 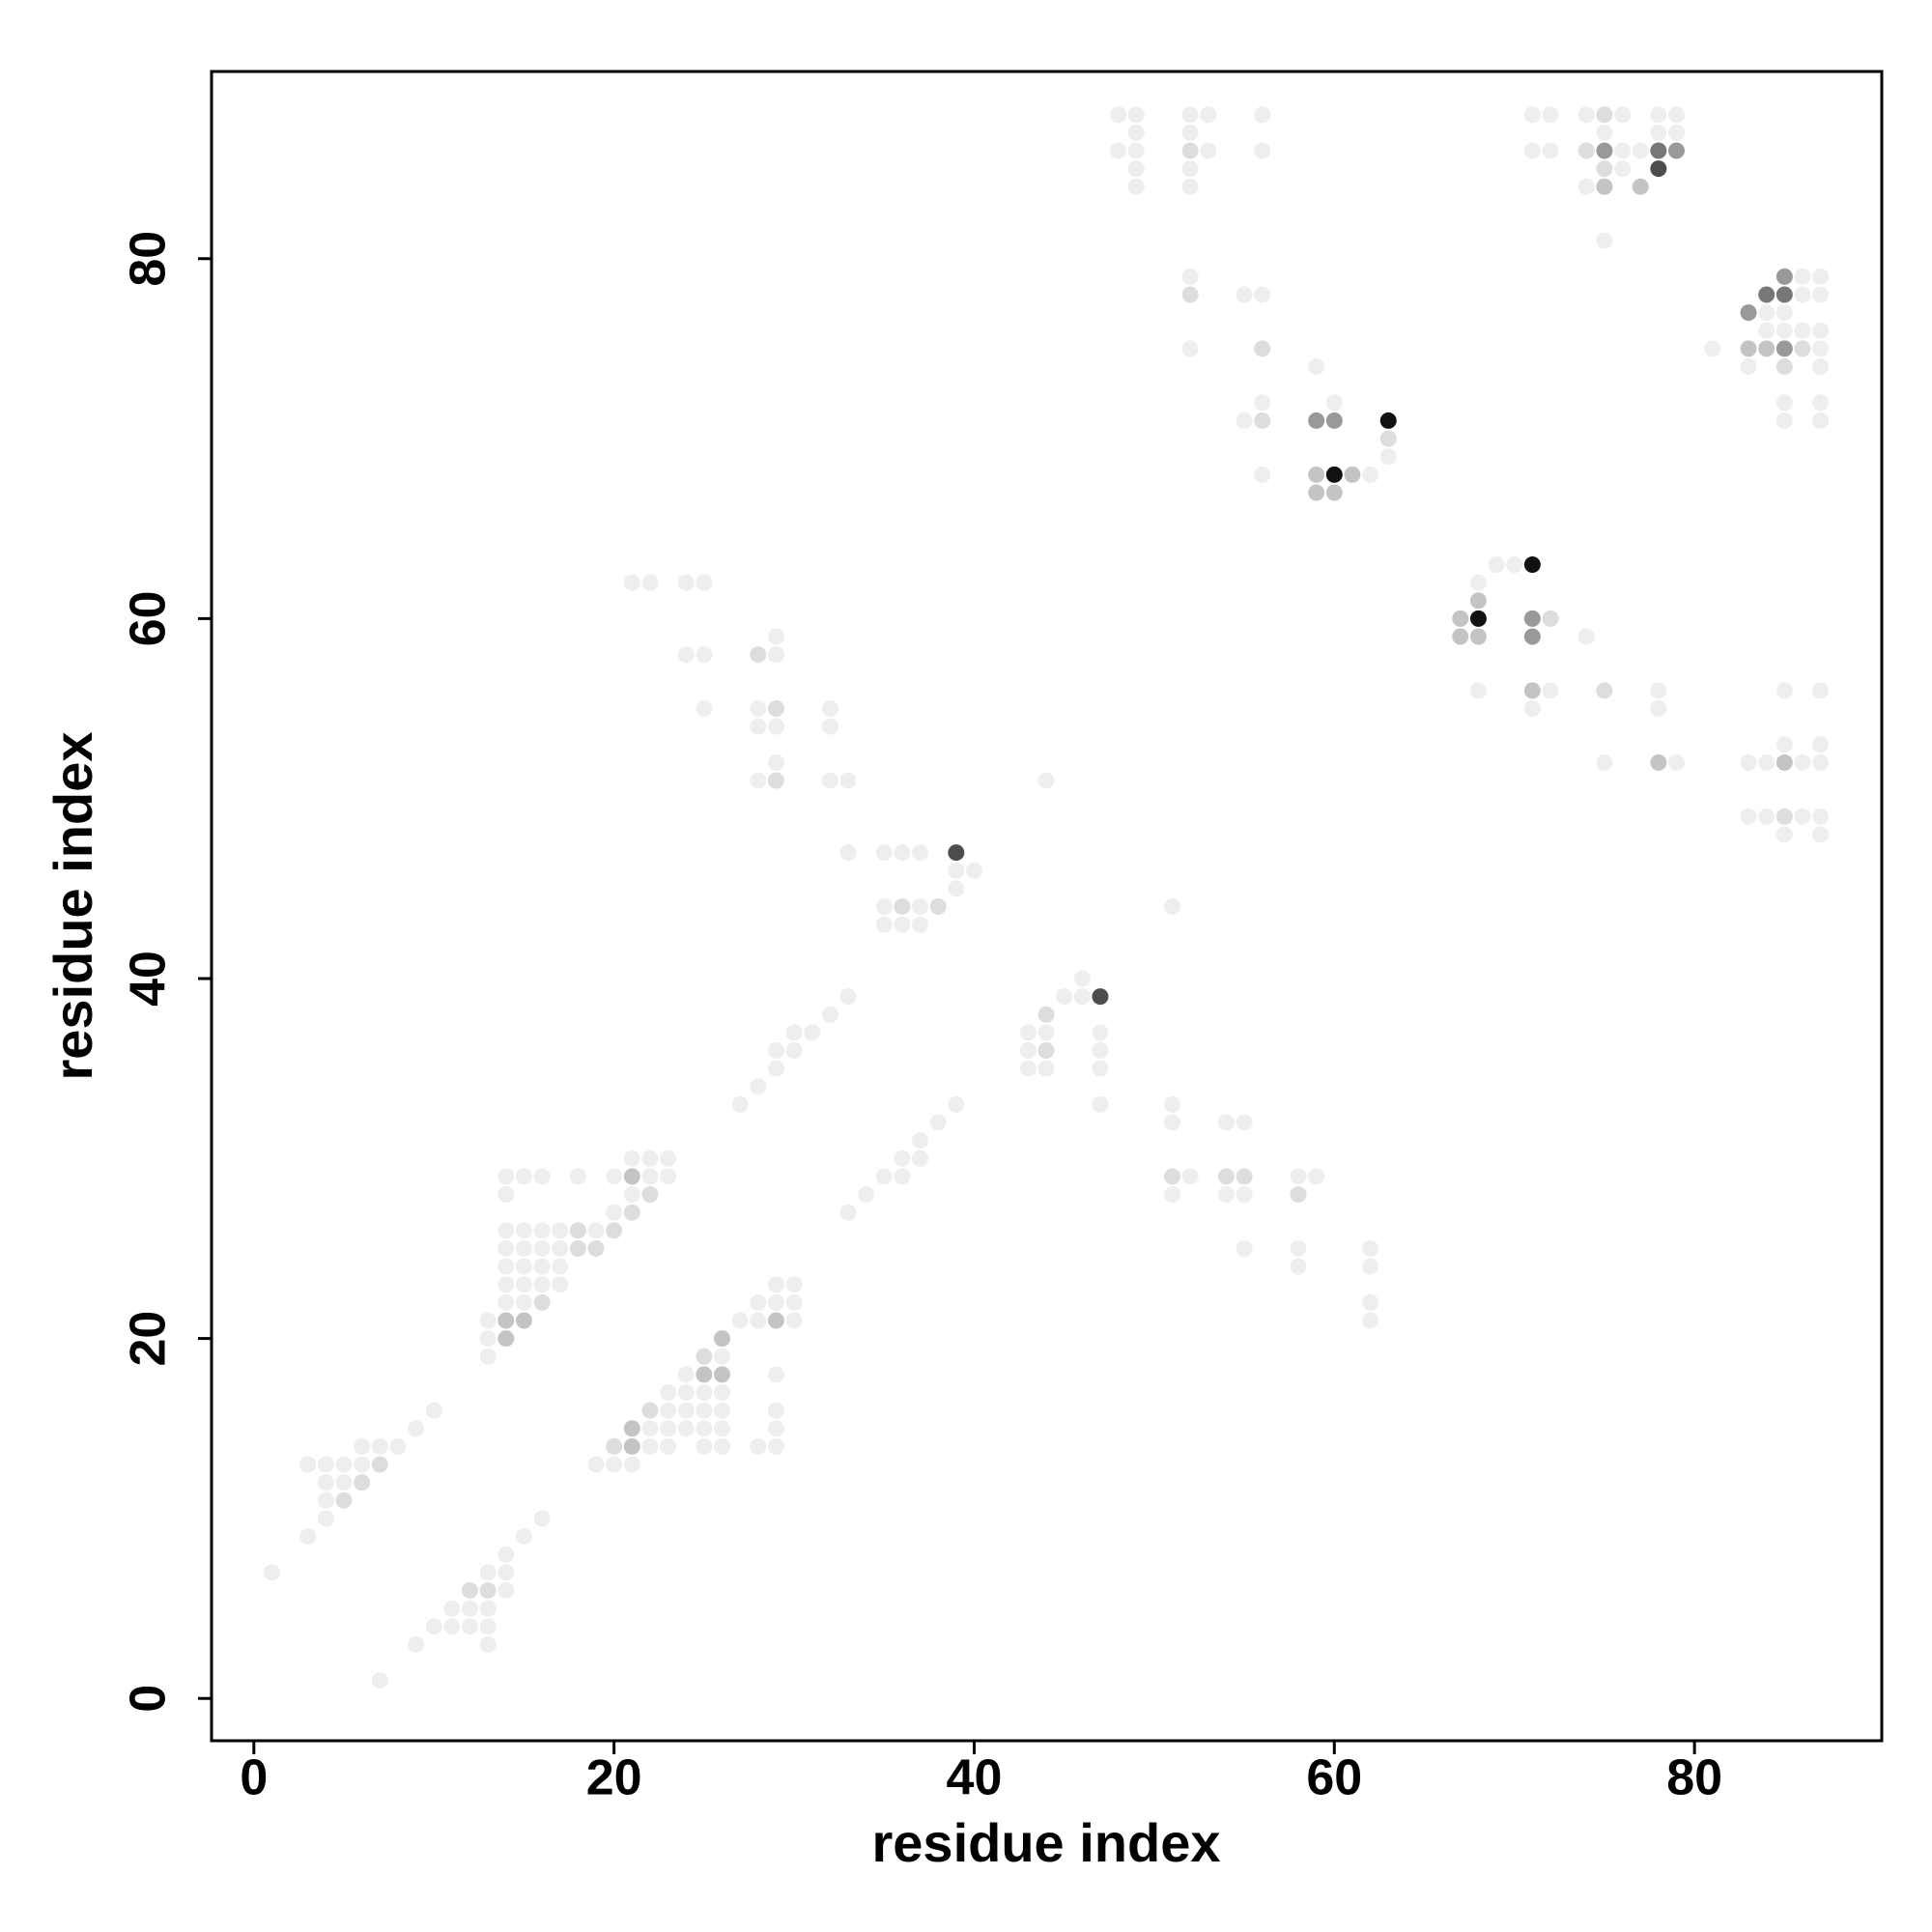 I want to click on x-tick-label: 40, so click(x=975, y=1778).